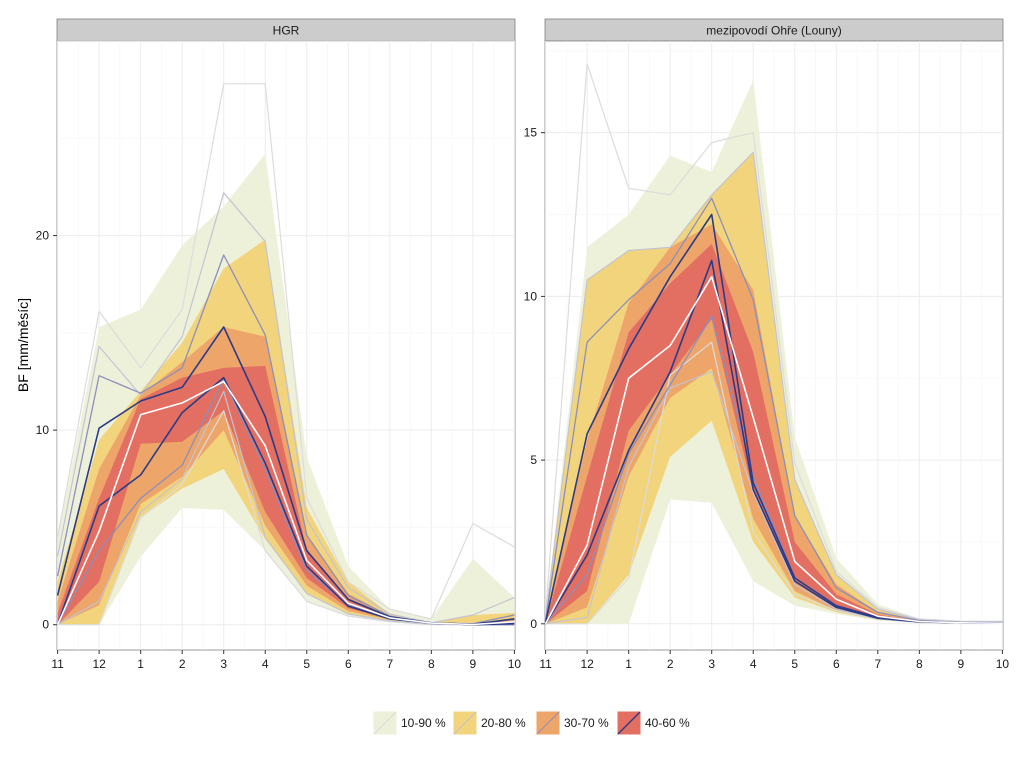 This screenshot has height=768, width=1024. Describe the element at coordinates (286, 660) in the screenshot. I see `x-ticks-hgr: 11 12 1 2 3 4 5 6 7 8 9 10` at that location.